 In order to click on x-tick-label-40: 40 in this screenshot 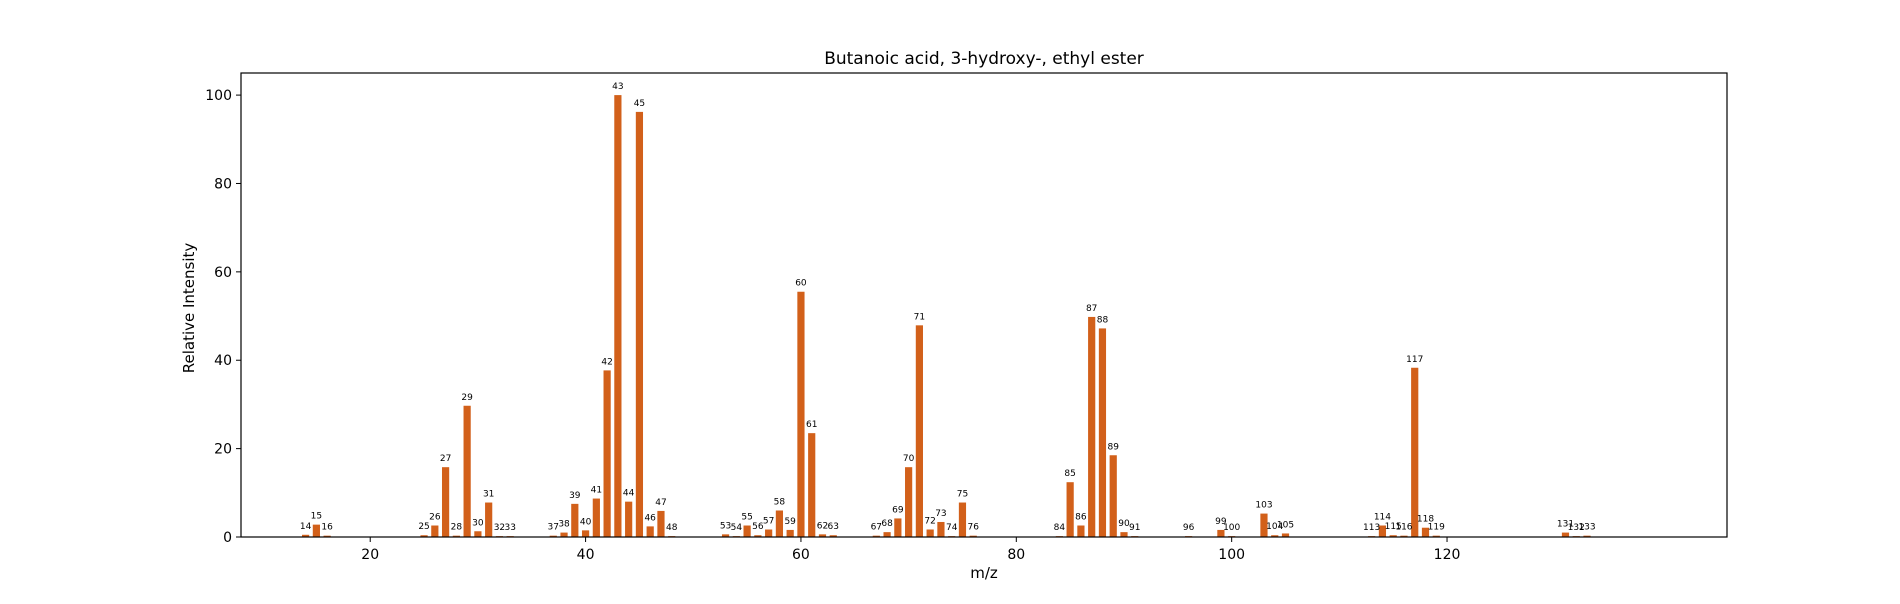, I will do `click(586, 555)`.